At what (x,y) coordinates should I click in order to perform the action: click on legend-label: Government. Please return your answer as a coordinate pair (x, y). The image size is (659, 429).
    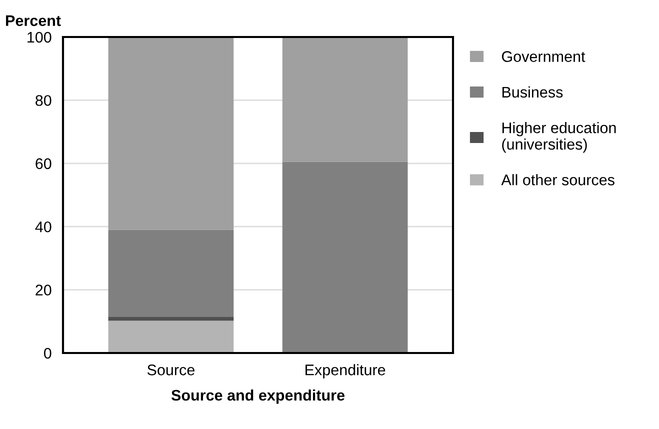
    Looking at the image, I should click on (544, 56).